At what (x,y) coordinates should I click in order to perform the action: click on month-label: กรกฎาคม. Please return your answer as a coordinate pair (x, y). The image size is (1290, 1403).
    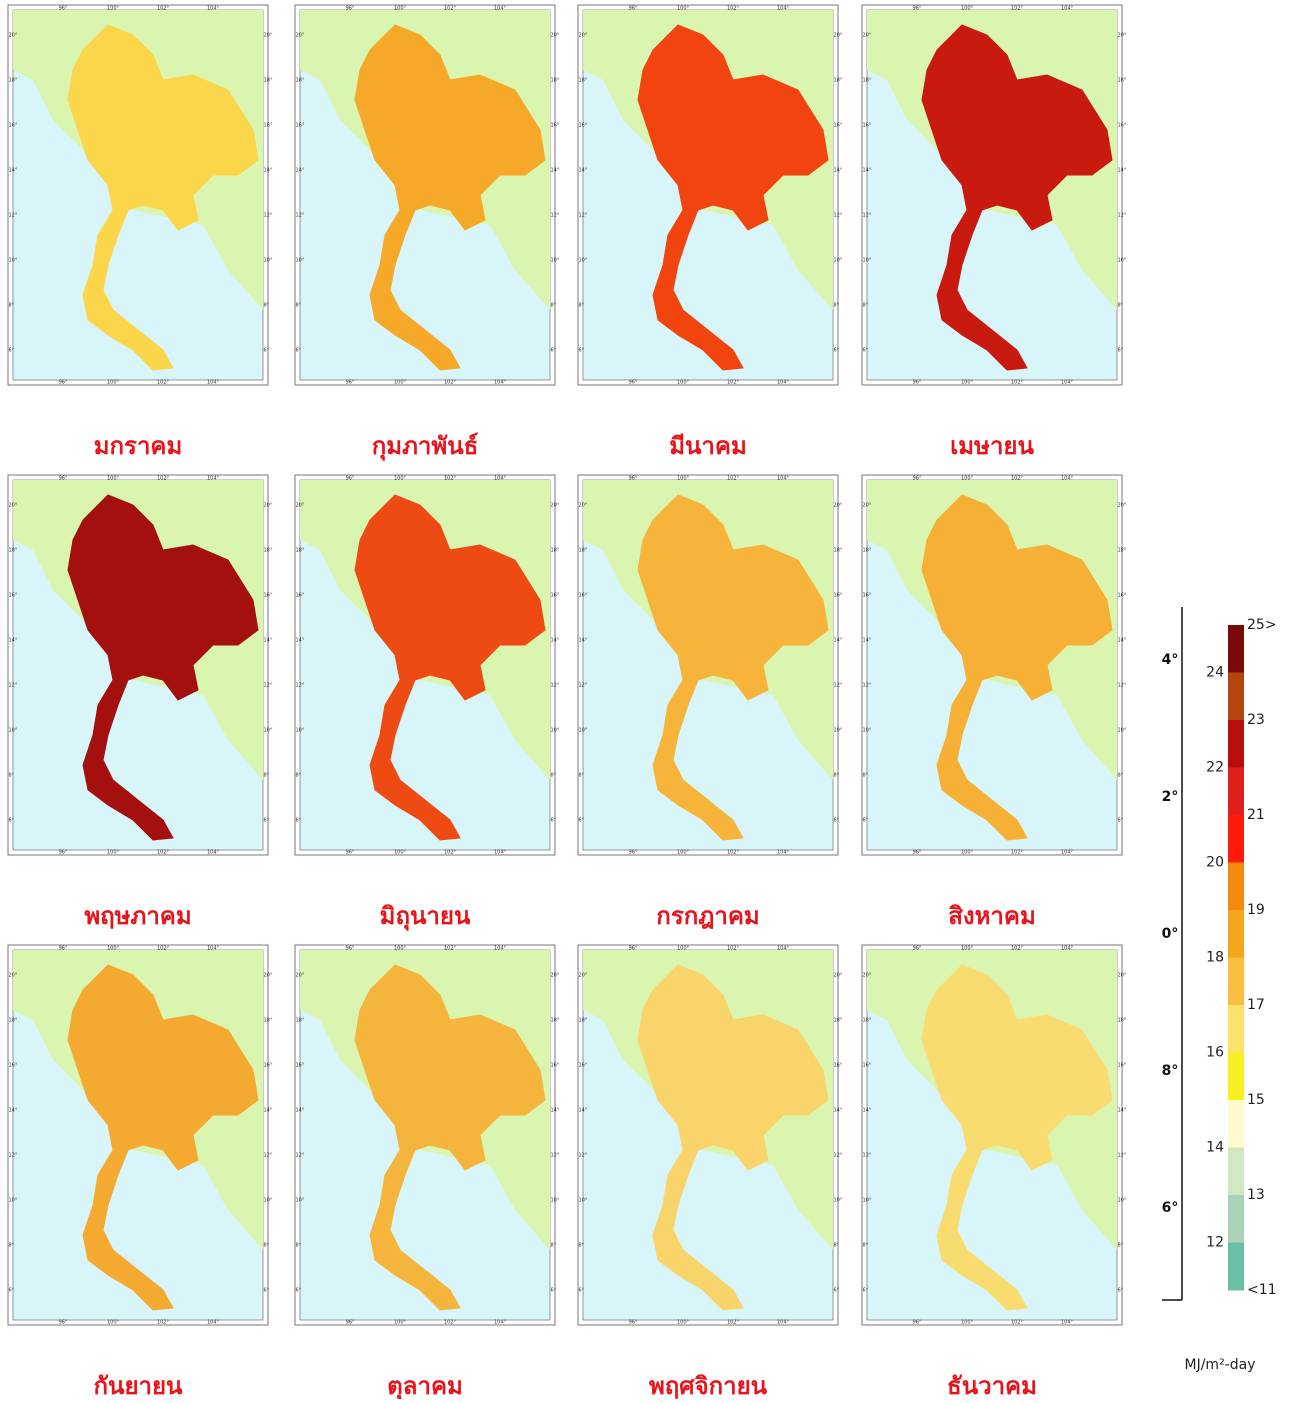
    Looking at the image, I should click on (707, 916).